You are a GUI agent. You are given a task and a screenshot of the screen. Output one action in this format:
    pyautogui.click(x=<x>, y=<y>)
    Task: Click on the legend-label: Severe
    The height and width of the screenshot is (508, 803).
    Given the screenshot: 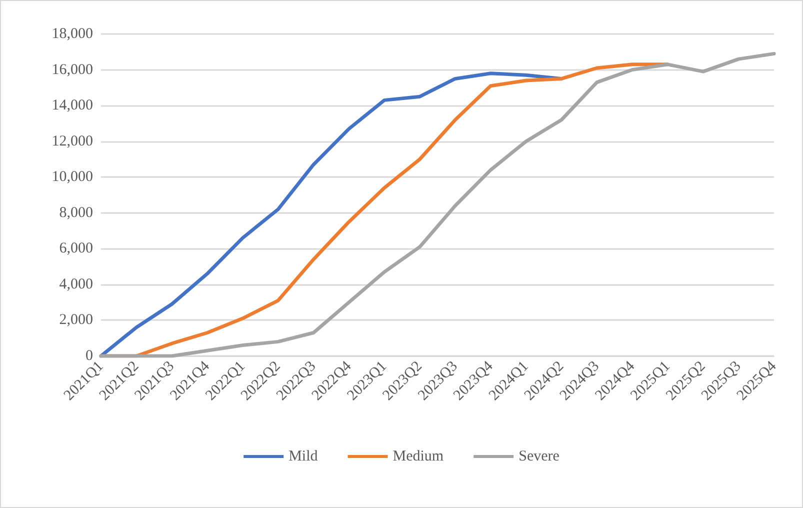 What is the action you would take?
    pyautogui.click(x=539, y=456)
    